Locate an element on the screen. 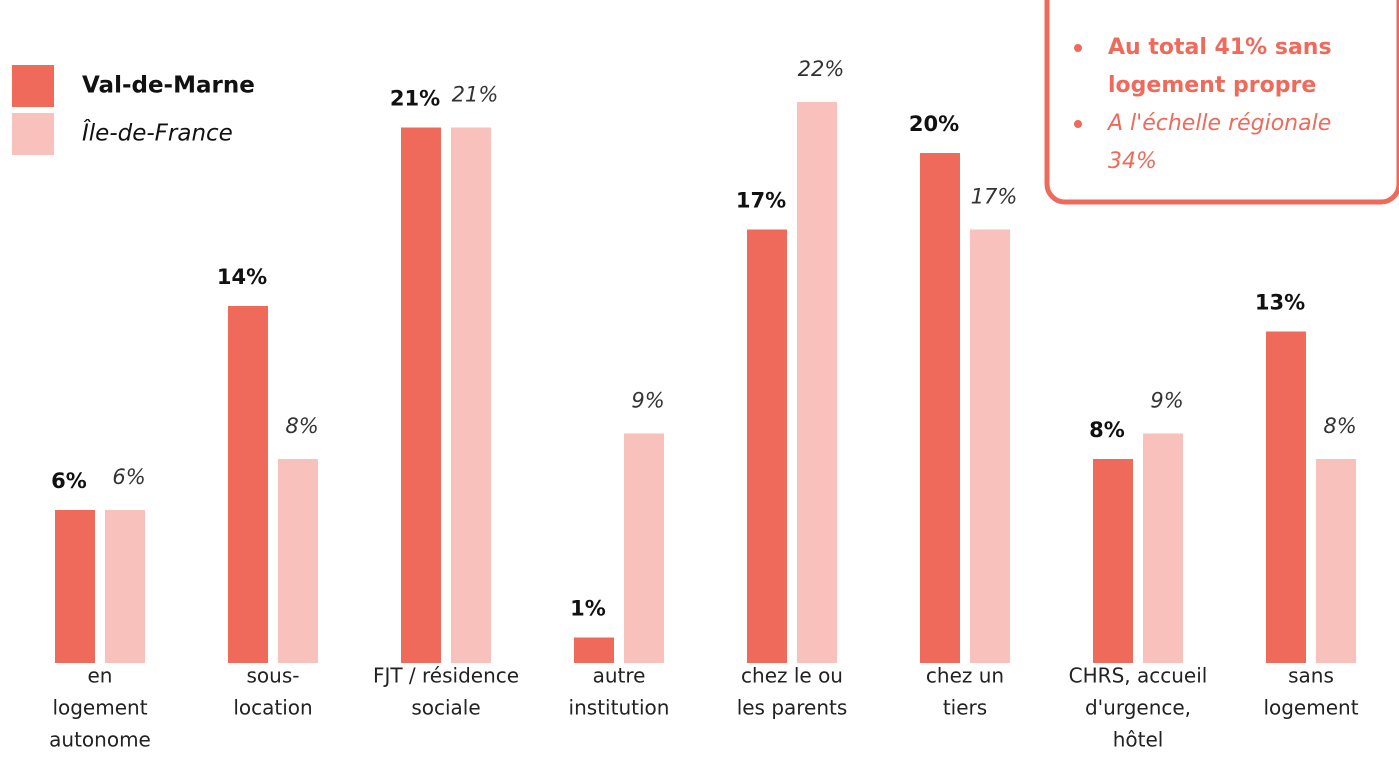 The image size is (1399, 768). value-label: 1% is located at coordinates (588, 609).